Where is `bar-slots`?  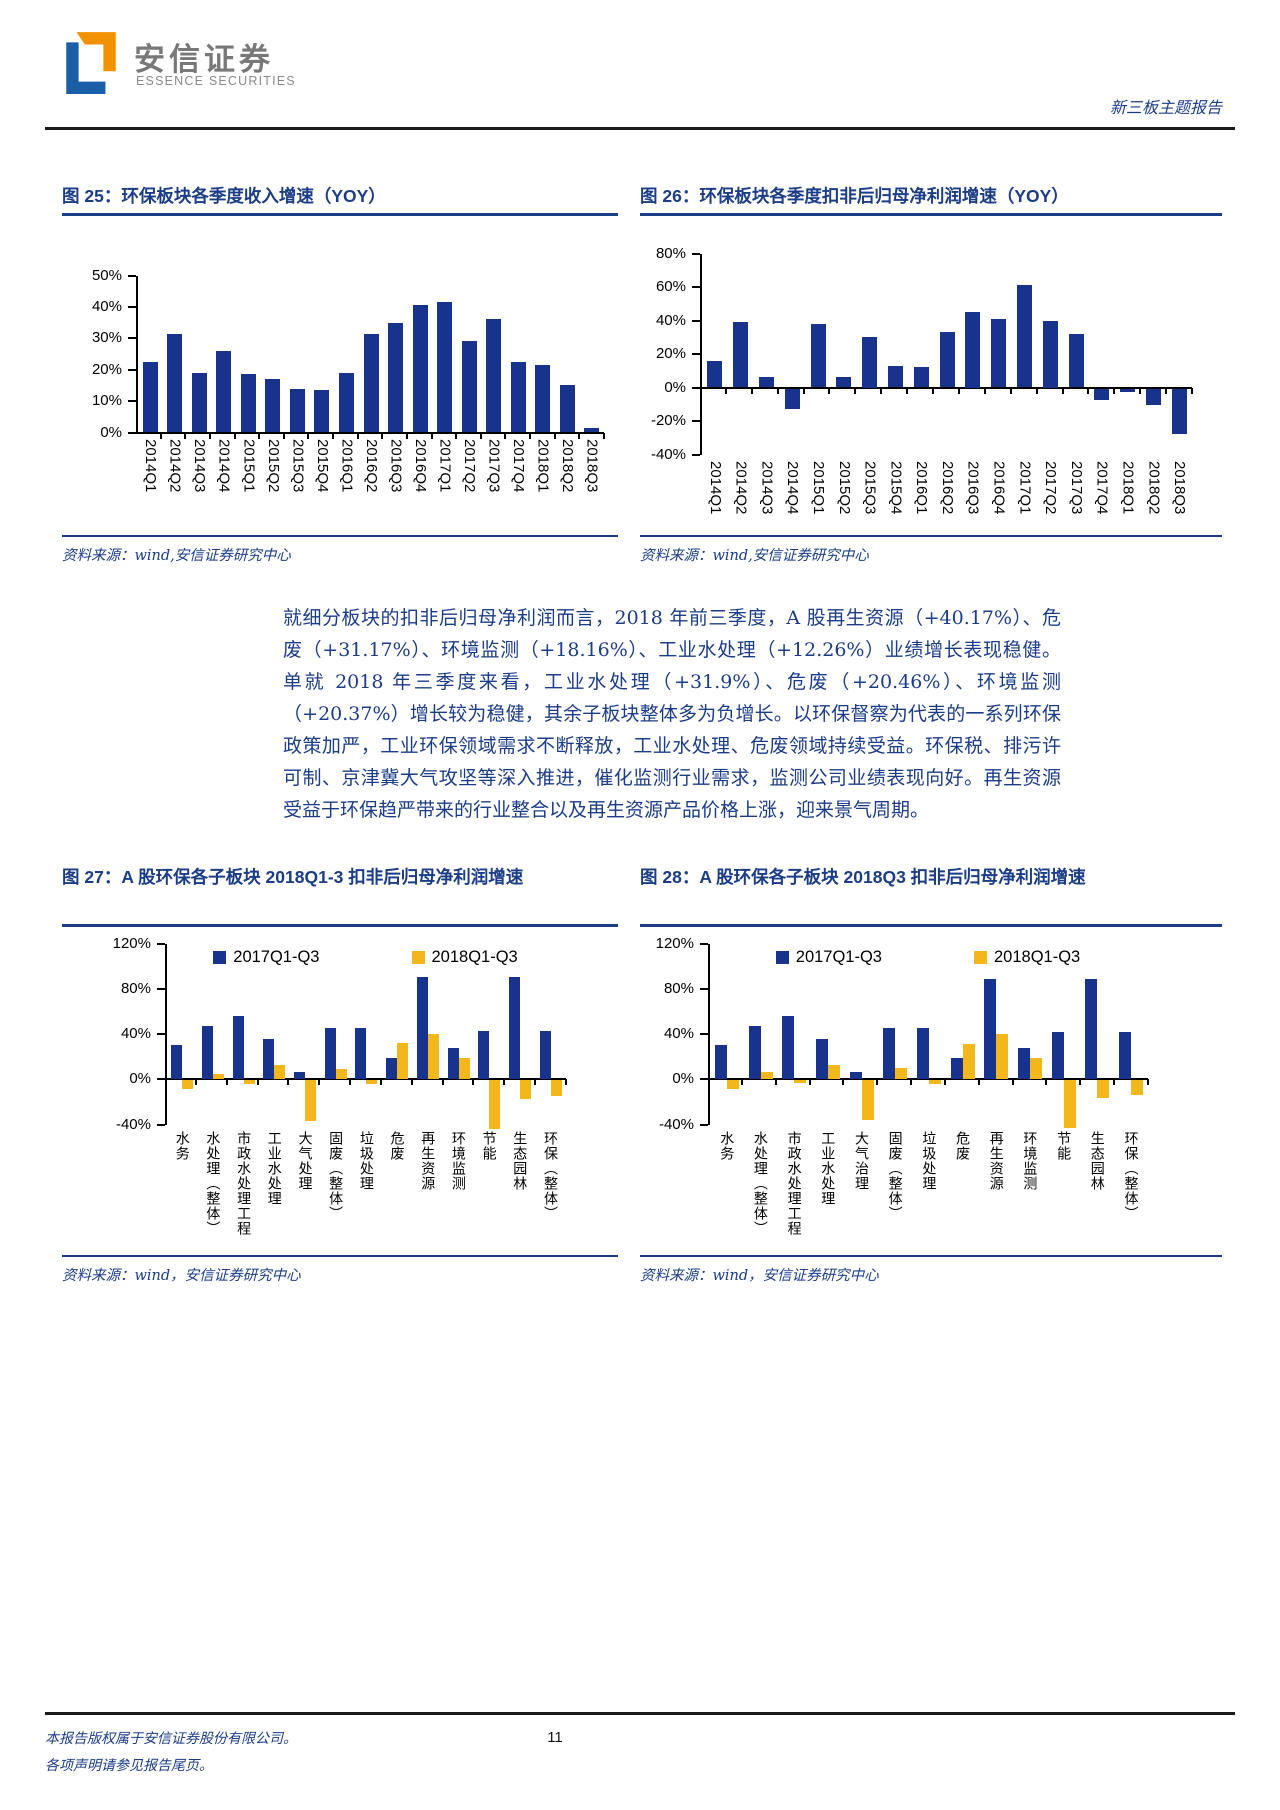
bar-slots is located at coordinates (366, 1036).